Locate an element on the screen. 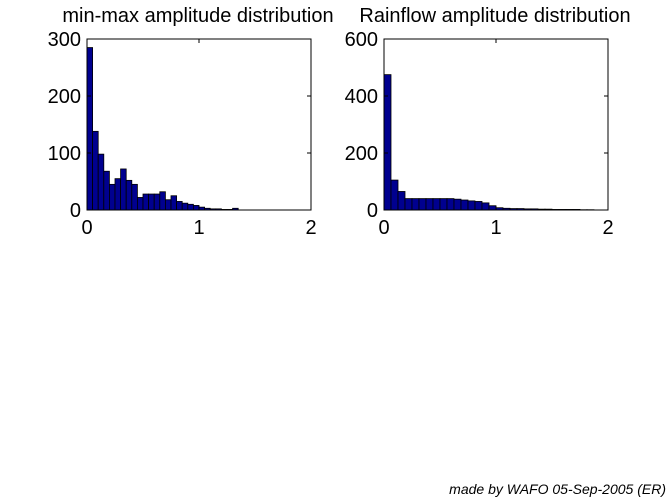  y-tick-label: 100 is located at coordinates (64, 154).